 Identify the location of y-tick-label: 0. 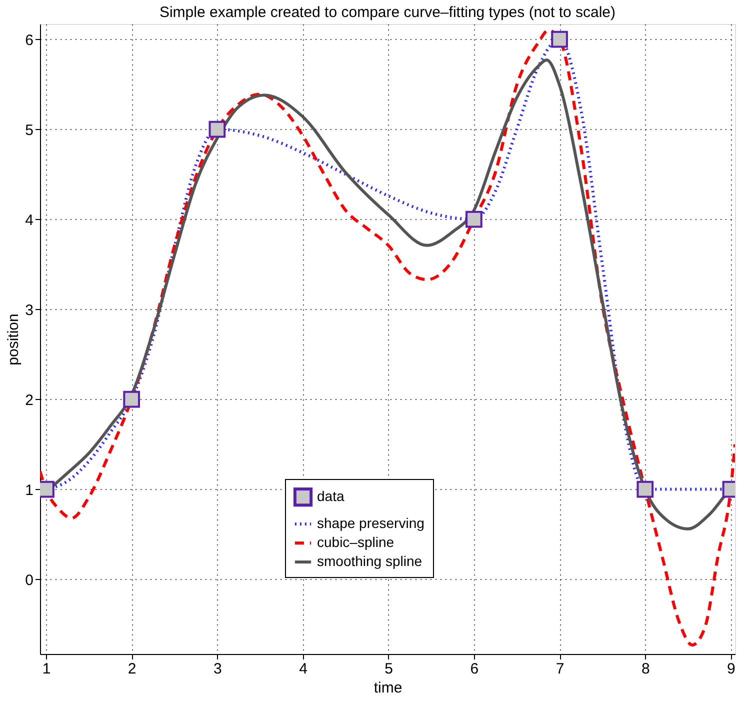
(29, 580).